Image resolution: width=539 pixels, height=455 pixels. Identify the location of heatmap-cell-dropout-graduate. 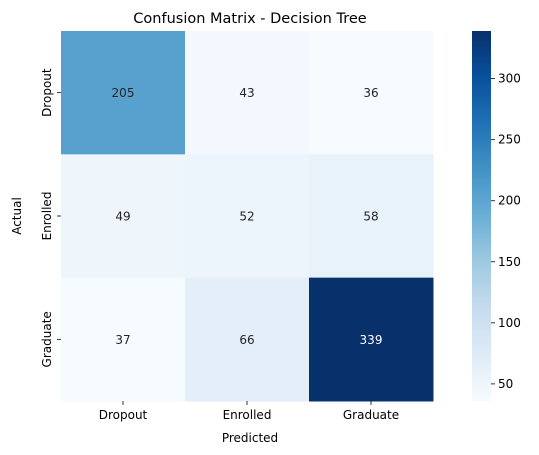
(371, 93).